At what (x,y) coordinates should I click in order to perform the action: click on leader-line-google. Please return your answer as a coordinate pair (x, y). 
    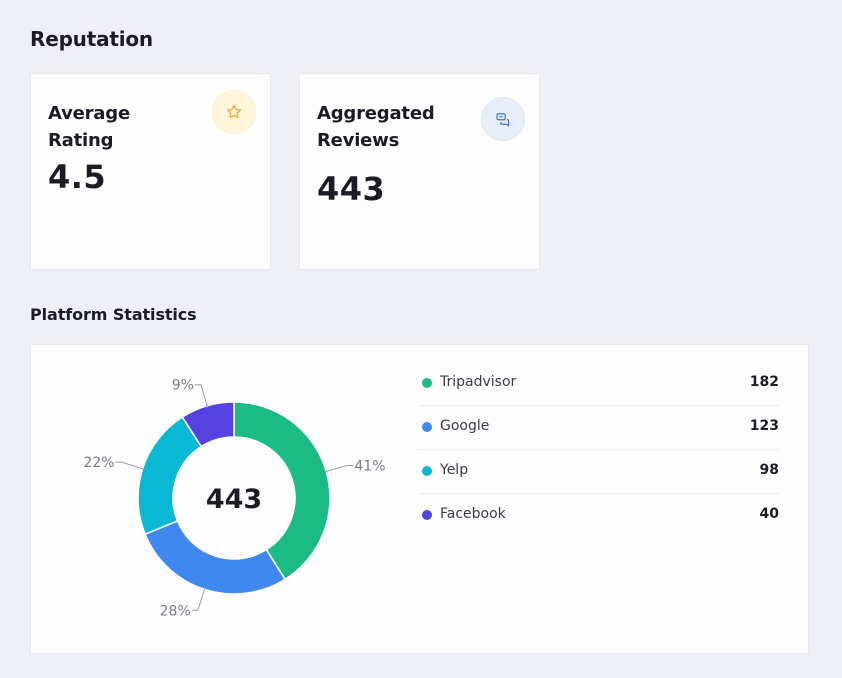
    Looking at the image, I should click on (198, 599).